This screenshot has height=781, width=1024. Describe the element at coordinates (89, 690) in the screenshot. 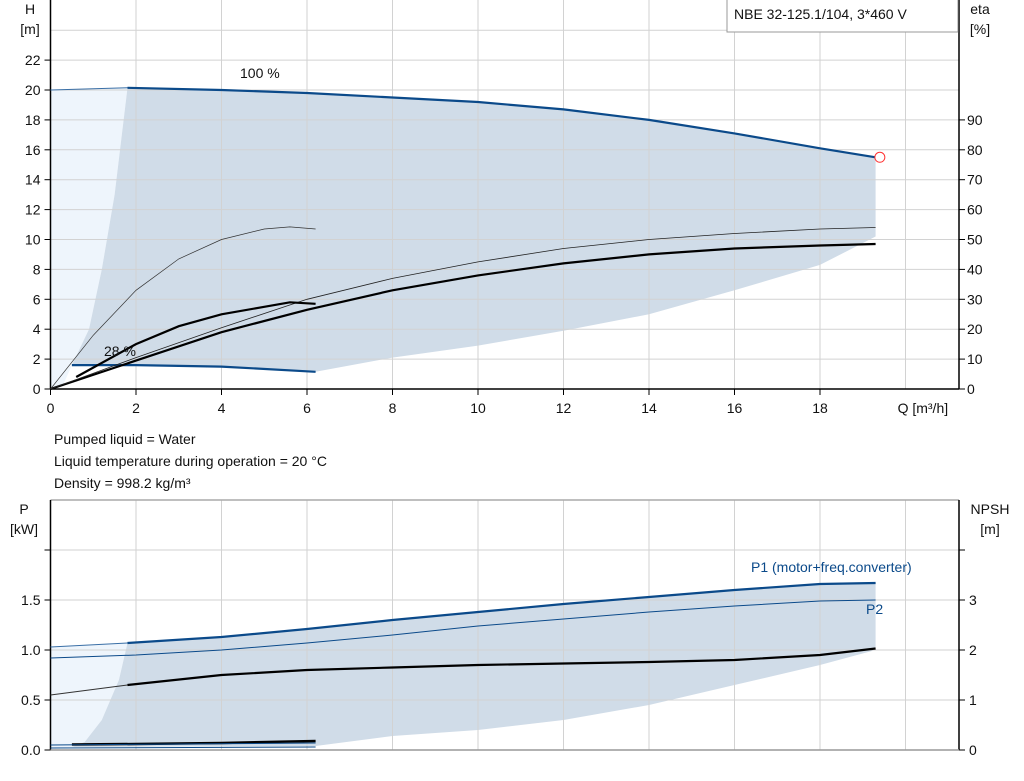

I see `curve-npsh-extension` at that location.